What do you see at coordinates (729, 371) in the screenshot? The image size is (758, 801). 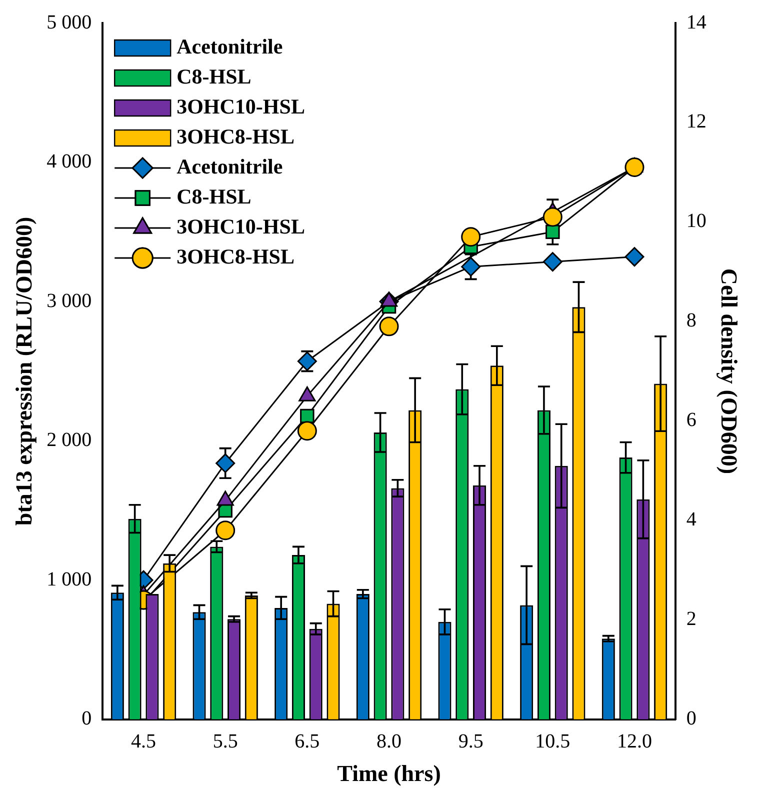 I see `y2-axis-title: Cell density (OD600)` at bounding box center [729, 371].